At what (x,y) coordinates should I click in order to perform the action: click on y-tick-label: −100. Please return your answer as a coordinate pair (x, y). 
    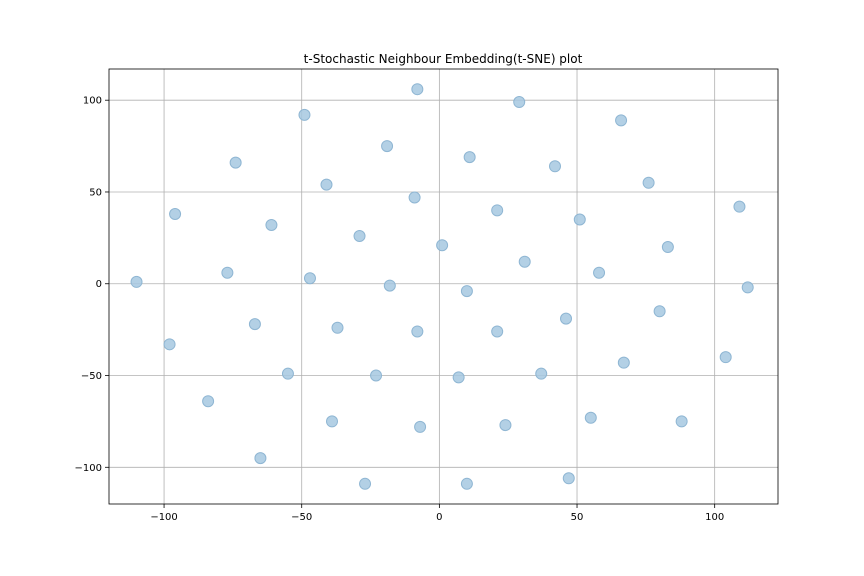
    Looking at the image, I should click on (88, 468).